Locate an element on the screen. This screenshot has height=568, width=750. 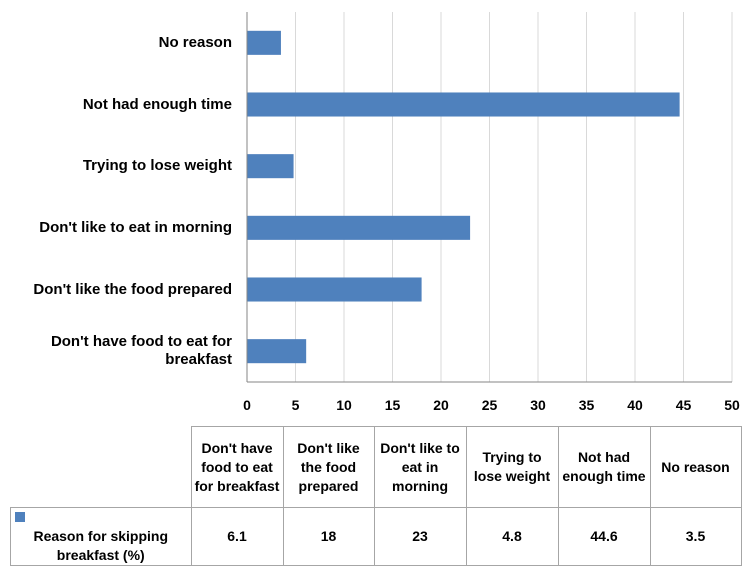
category-label: Not had enough time is located at coordinates (157, 104).